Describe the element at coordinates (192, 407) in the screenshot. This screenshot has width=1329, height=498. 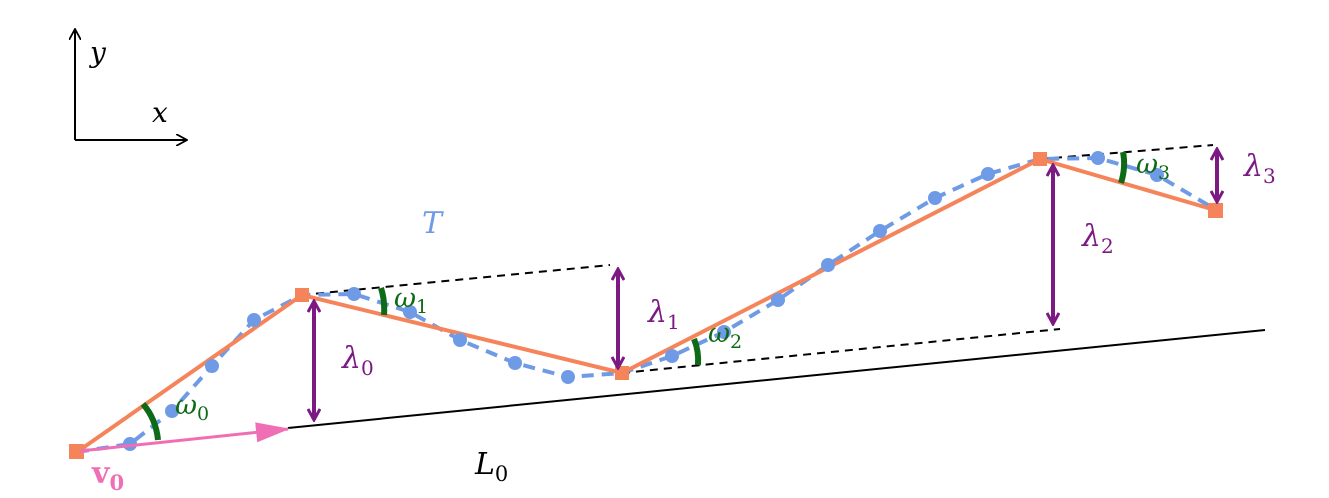
I see `omega-label-0: ω0` at that location.